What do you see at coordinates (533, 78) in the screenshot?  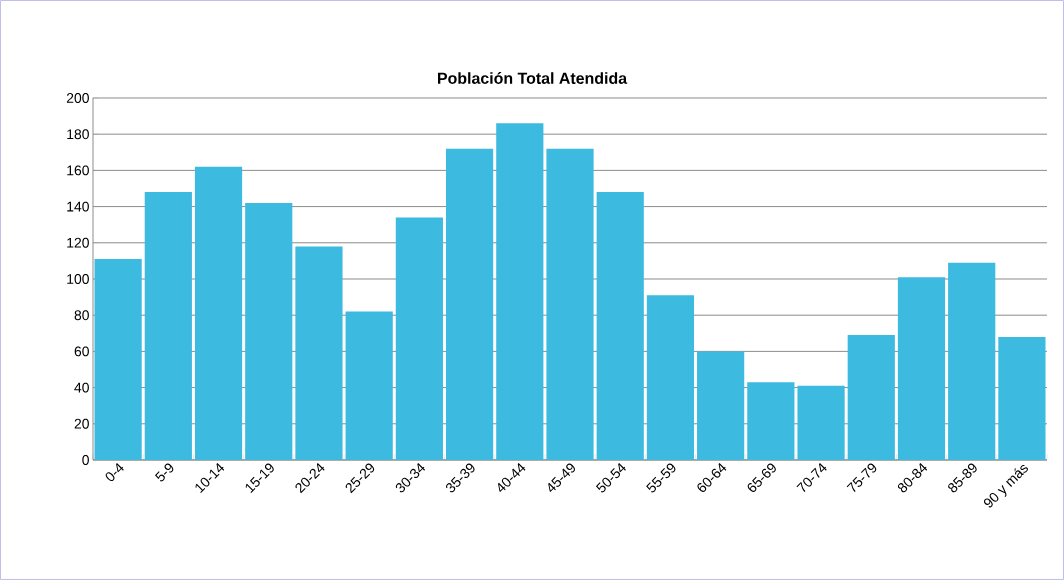 I see `chart-title: Población Total Atendida` at bounding box center [533, 78].